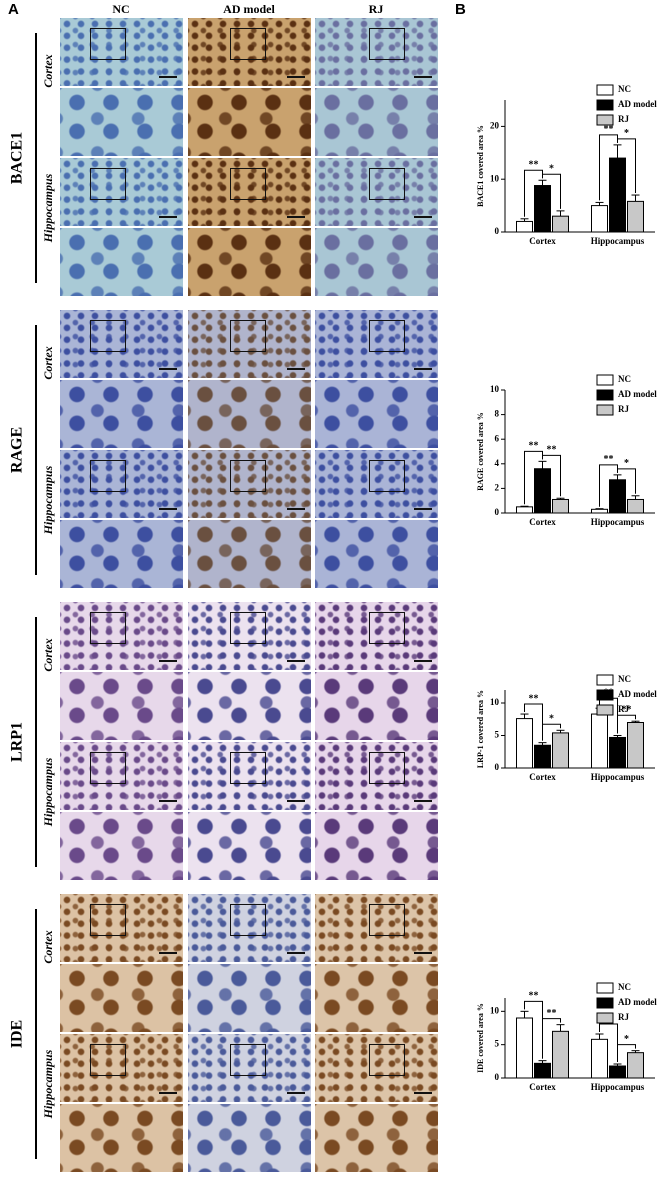  Describe the element at coordinates (480, 451) in the screenshot. I see `y-axis-label: RAGE covered area %` at that location.